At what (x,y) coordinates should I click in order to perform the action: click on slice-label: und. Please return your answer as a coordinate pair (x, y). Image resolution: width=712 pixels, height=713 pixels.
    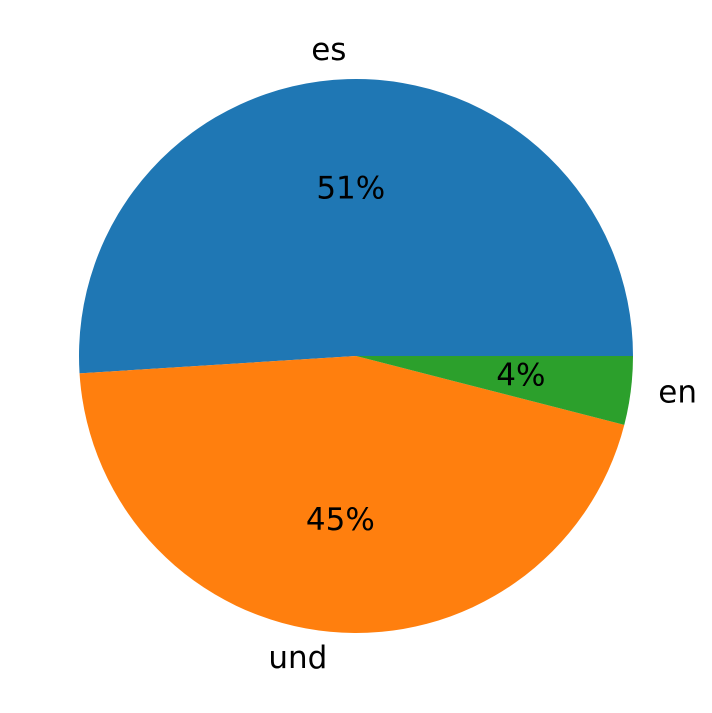
    Looking at the image, I should click on (297, 658).